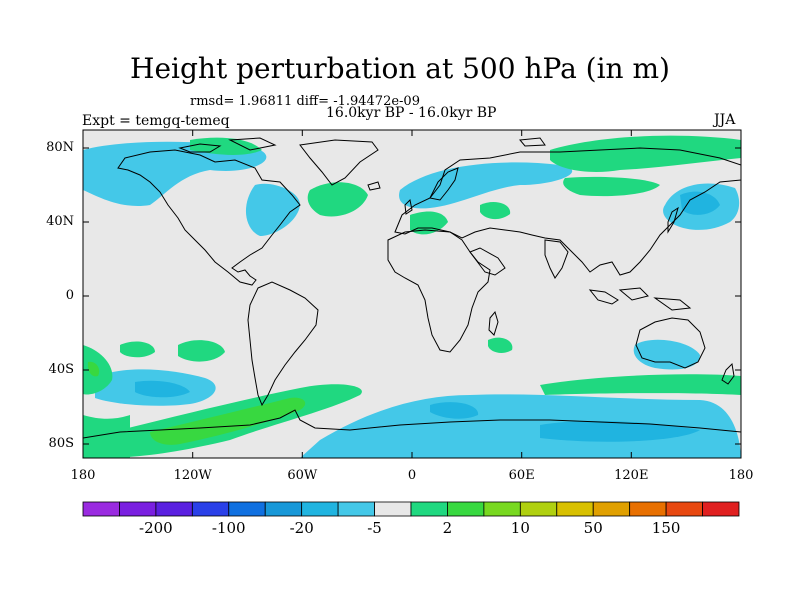 This screenshot has width=800, height=600. I want to click on stats-text: rmsd= 1.96811 diff= -1.94472e-09, so click(305, 101).